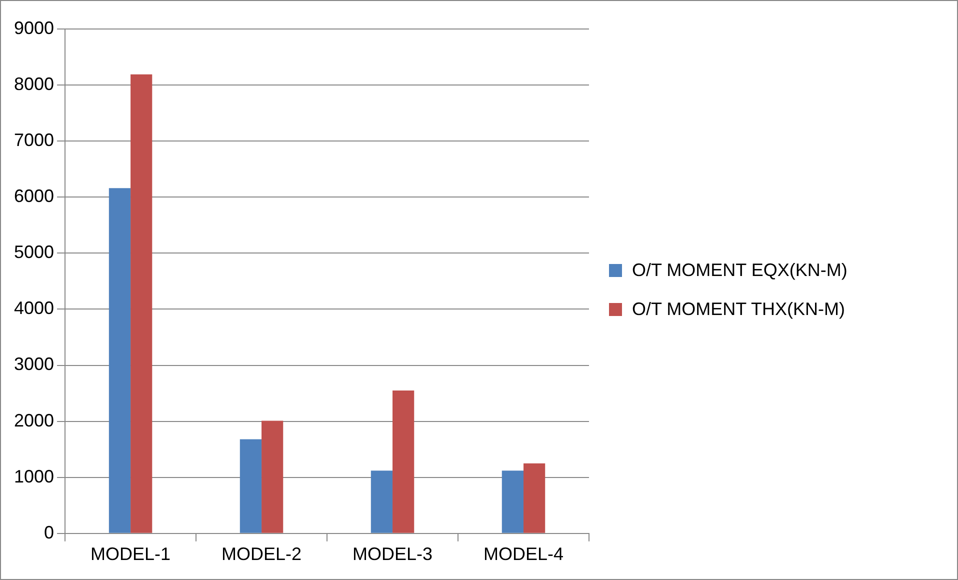 The height and width of the screenshot is (580, 958). Describe the element at coordinates (34, 476) in the screenshot. I see `y-tick-label: 1000` at that location.